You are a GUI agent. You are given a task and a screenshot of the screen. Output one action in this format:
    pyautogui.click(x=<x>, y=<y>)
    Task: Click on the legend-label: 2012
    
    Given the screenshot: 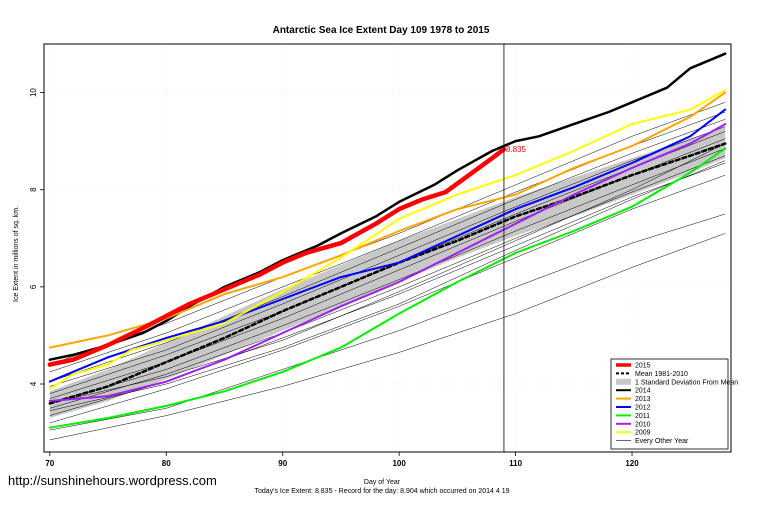 What is the action you would take?
    pyautogui.click(x=643, y=408)
    